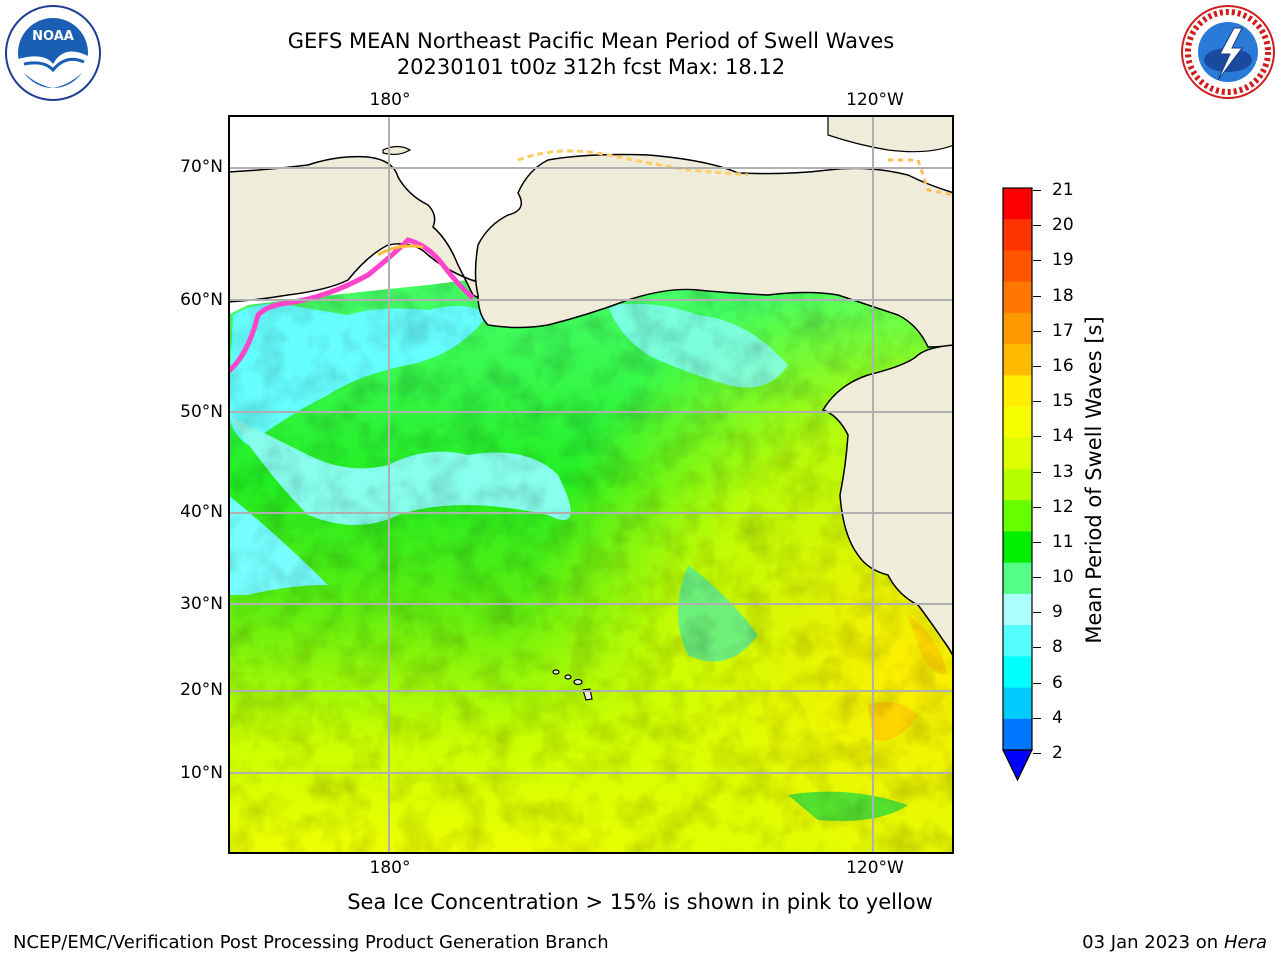 This screenshot has width=1280, height=960. I want to click on lat-label-50n: 50°N, so click(201, 412).